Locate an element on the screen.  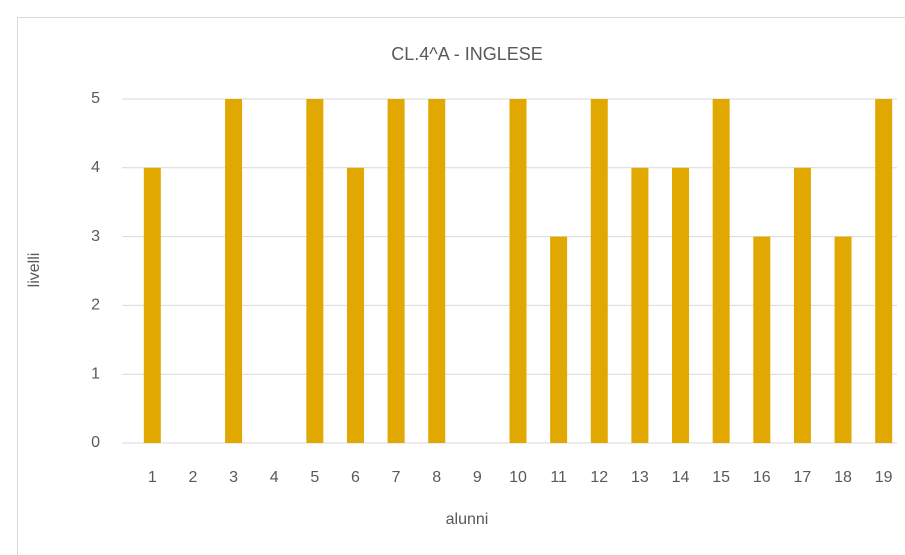
y-tick-label: 2 is located at coordinates (95, 305).